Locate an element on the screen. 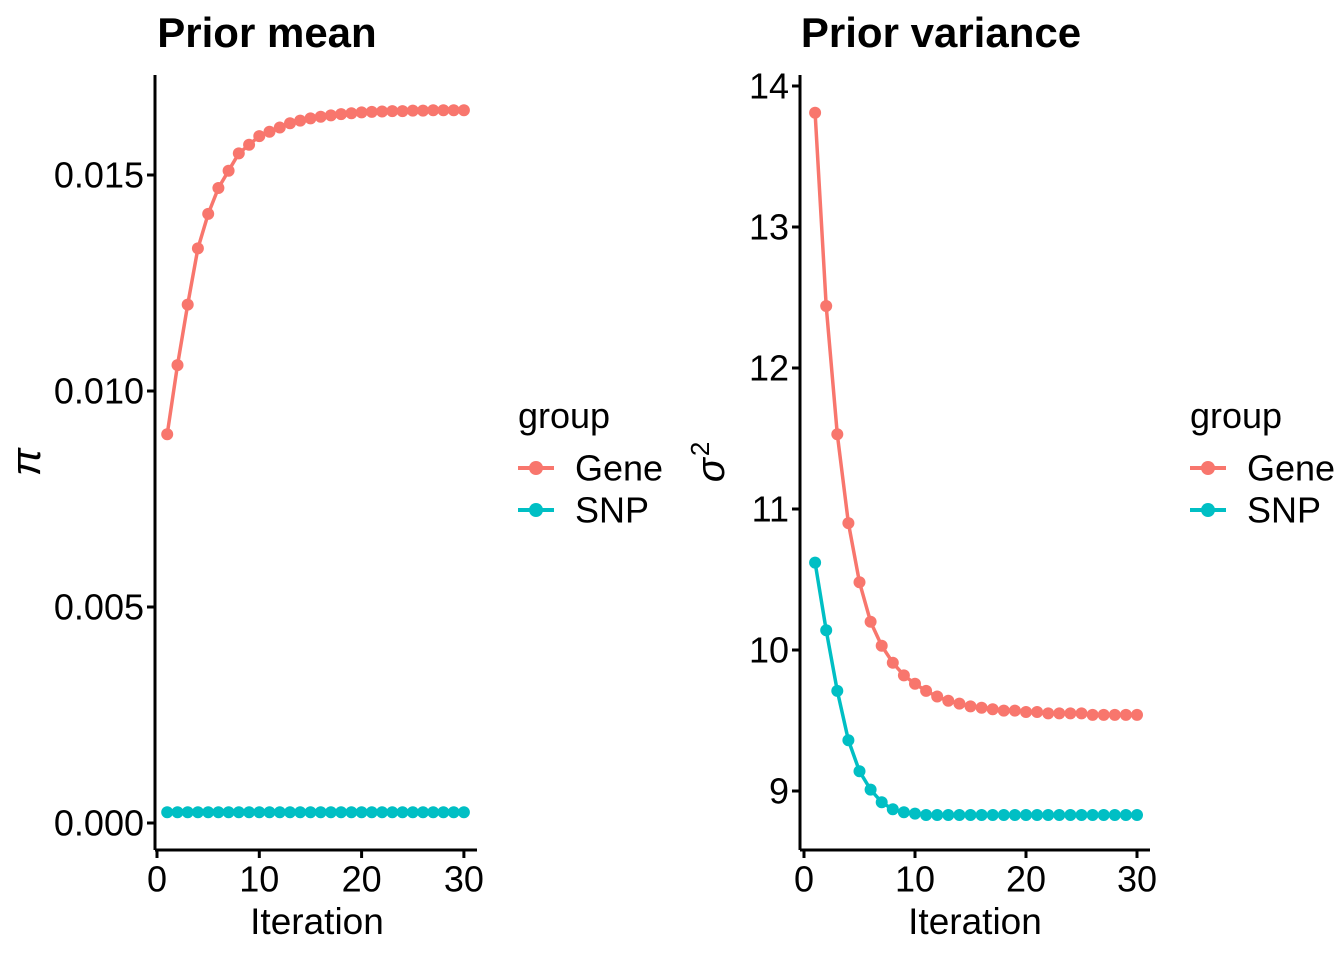 The width and height of the screenshot is (1344, 960). y-tick-label: 0.010 is located at coordinates (99, 391).